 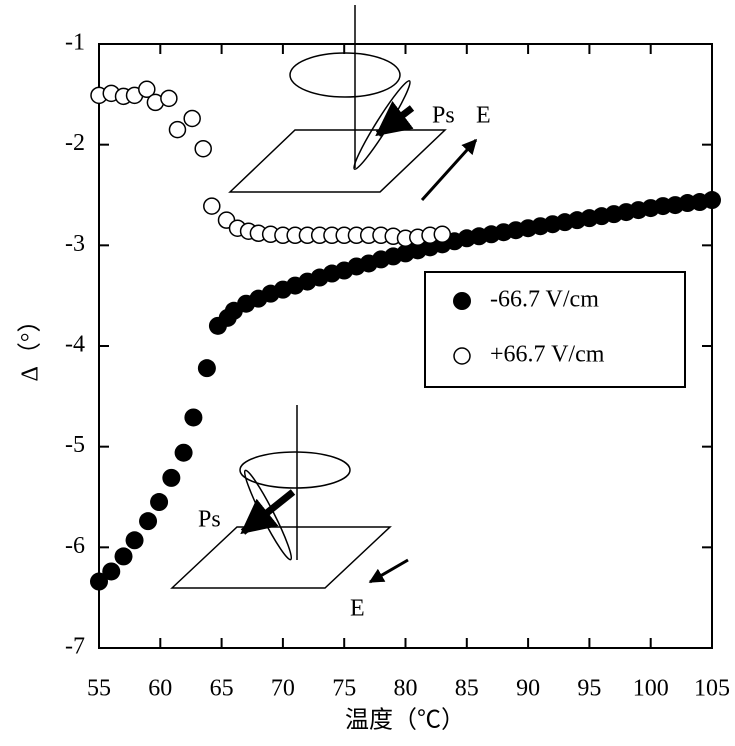 I want to click on x-tick-label: 90, so click(x=528, y=689).